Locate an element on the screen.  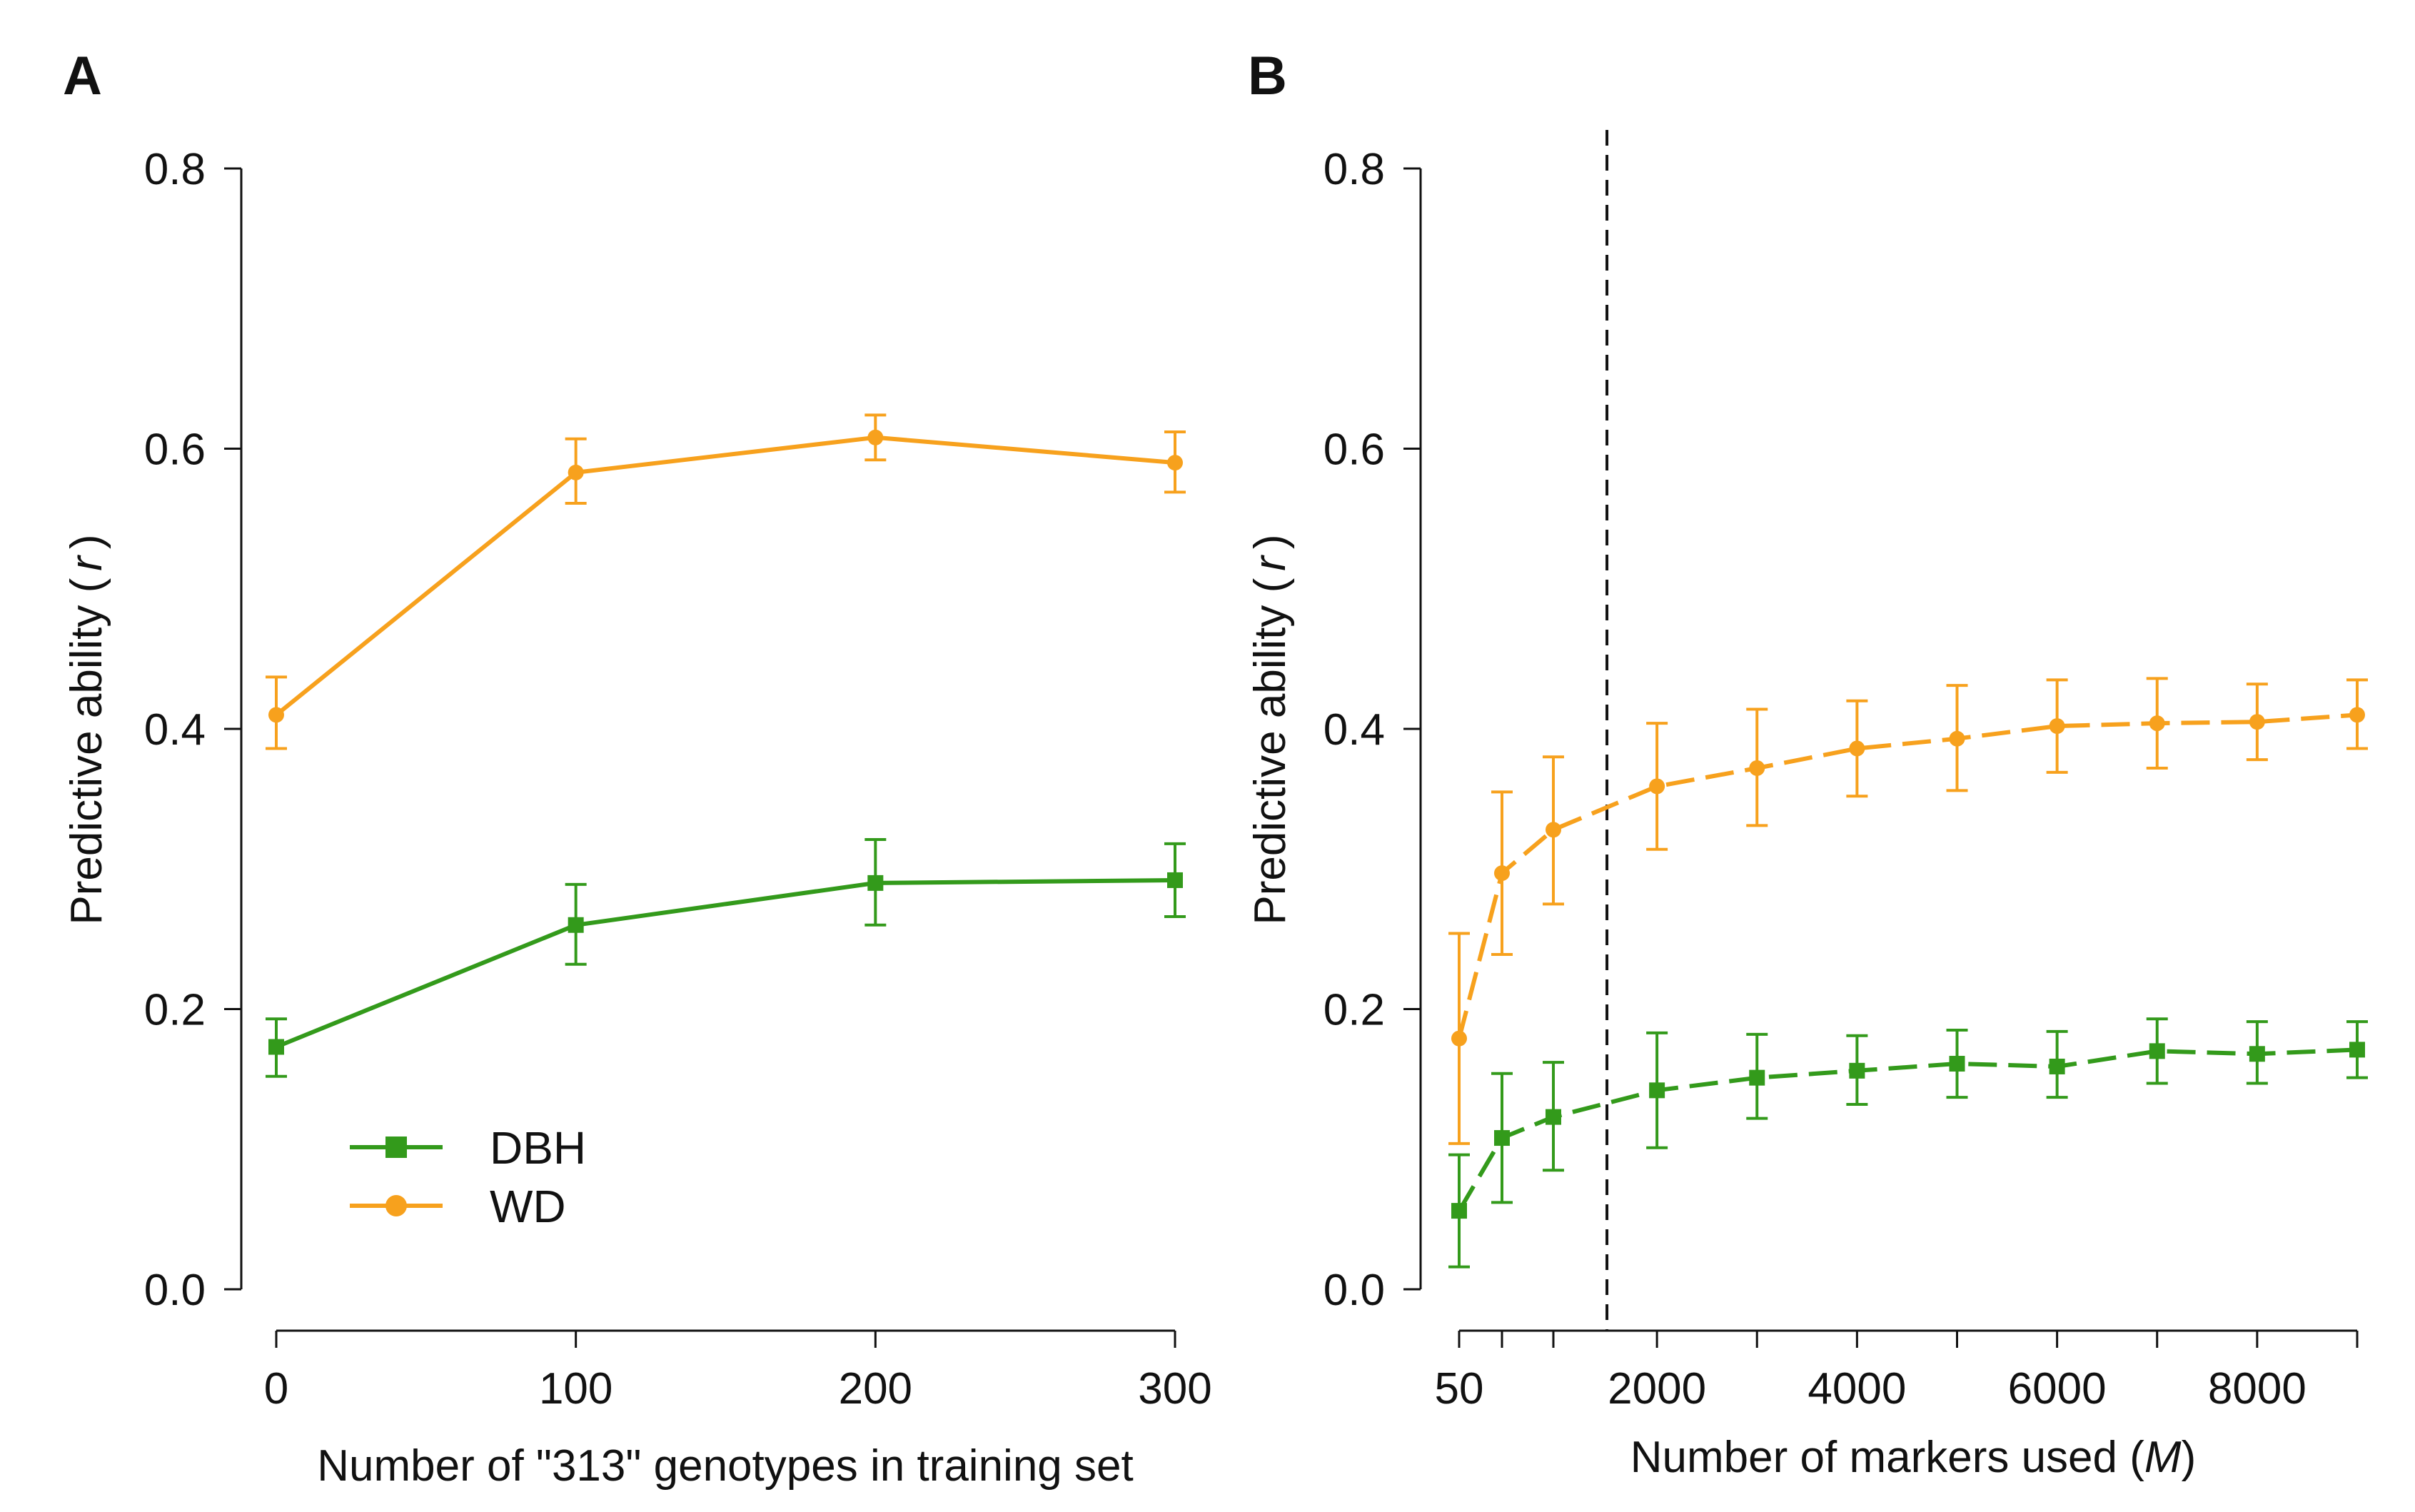
panel-b-label: B is located at coordinates (1267, 76).